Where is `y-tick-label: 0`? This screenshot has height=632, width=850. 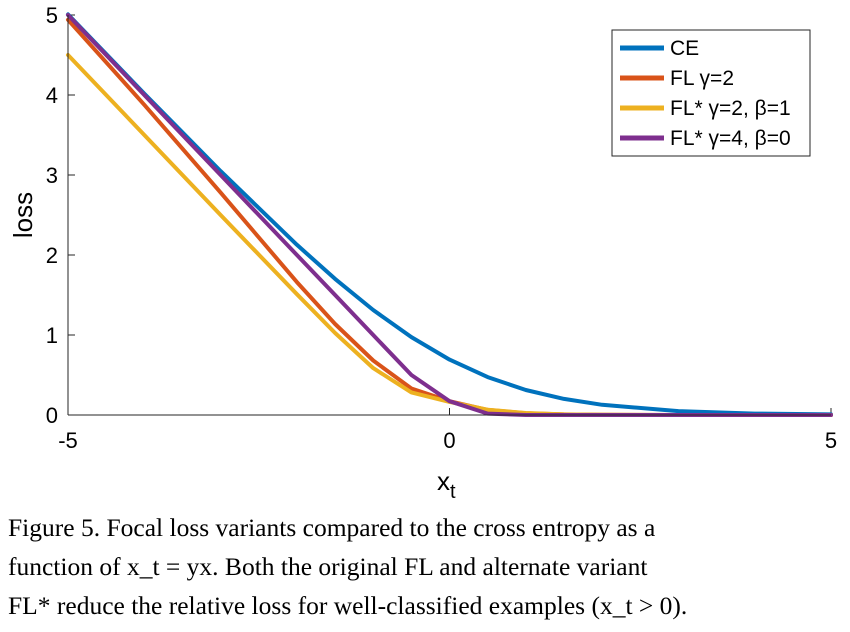 y-tick-label: 0 is located at coordinates (52, 415).